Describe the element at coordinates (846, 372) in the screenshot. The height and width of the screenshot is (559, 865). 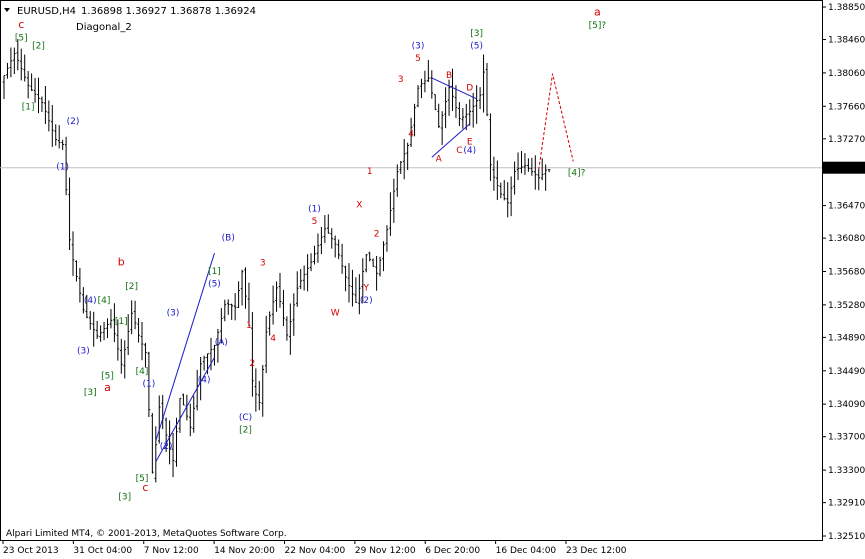
I see `price-tick-label: 1.34490` at that location.